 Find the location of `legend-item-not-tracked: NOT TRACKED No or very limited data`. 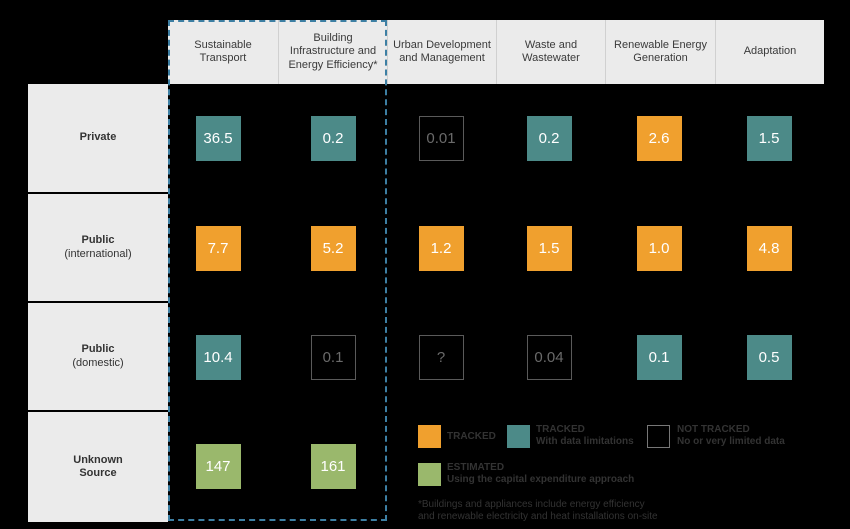

legend-item-not-tracked: NOT TRACKED No or very limited data is located at coordinates (731, 436).